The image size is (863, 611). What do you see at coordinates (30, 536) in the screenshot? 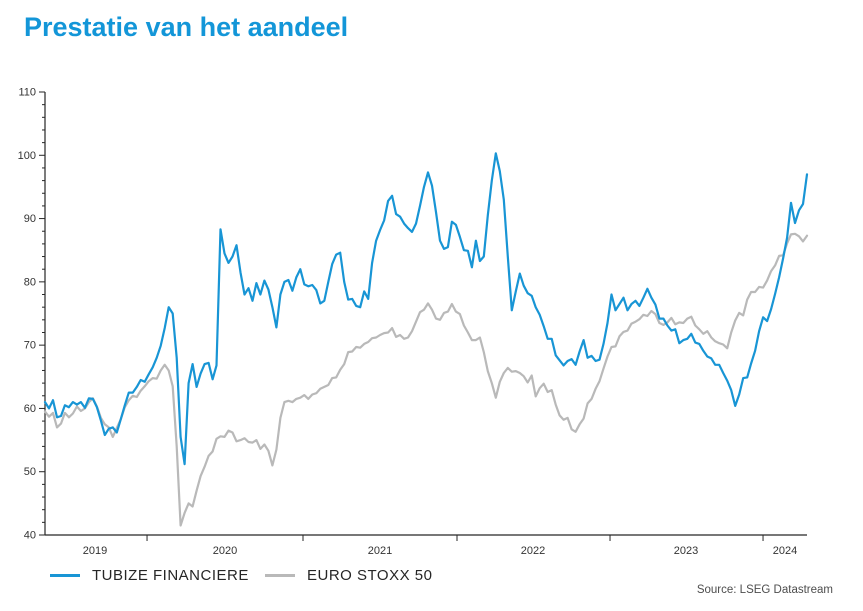
I see `y-tick-label: 40` at bounding box center [30, 536].